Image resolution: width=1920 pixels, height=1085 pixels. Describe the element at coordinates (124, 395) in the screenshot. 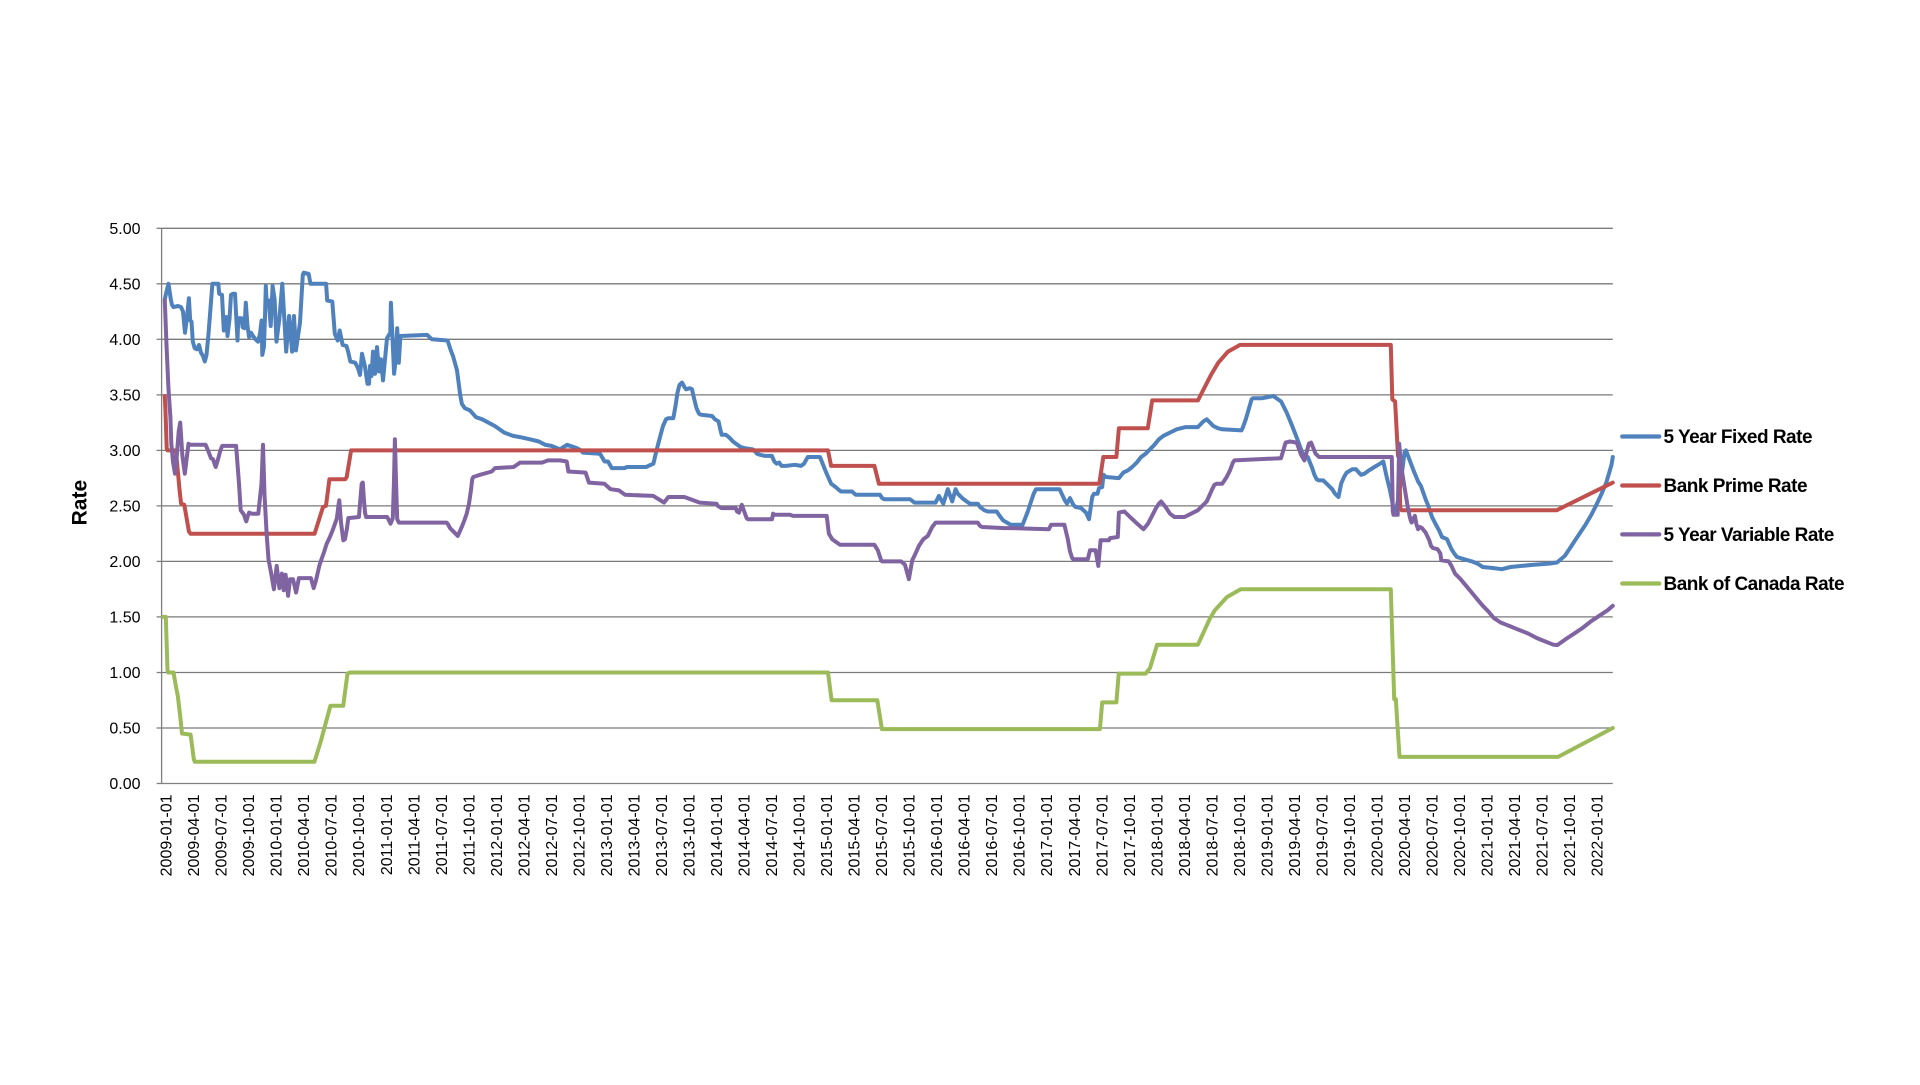

I see `svg-text: 3.50` at that location.